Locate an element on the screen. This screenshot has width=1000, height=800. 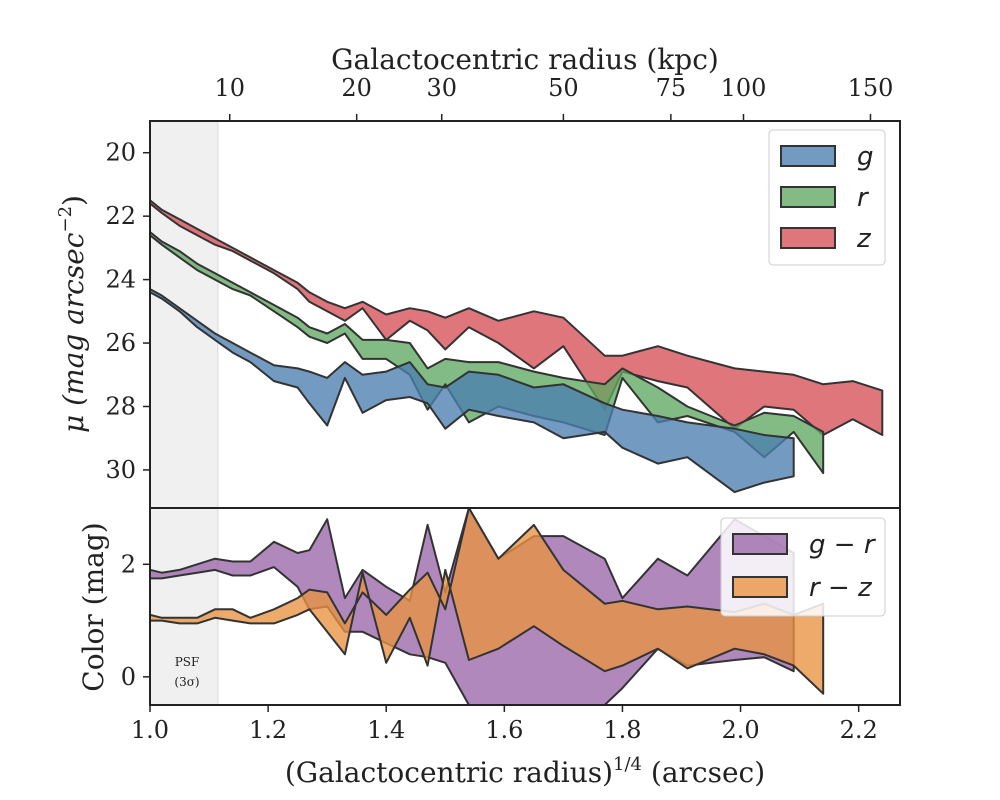
y-tick-label-surface-brightness-22: 22 is located at coordinates (120, 216).